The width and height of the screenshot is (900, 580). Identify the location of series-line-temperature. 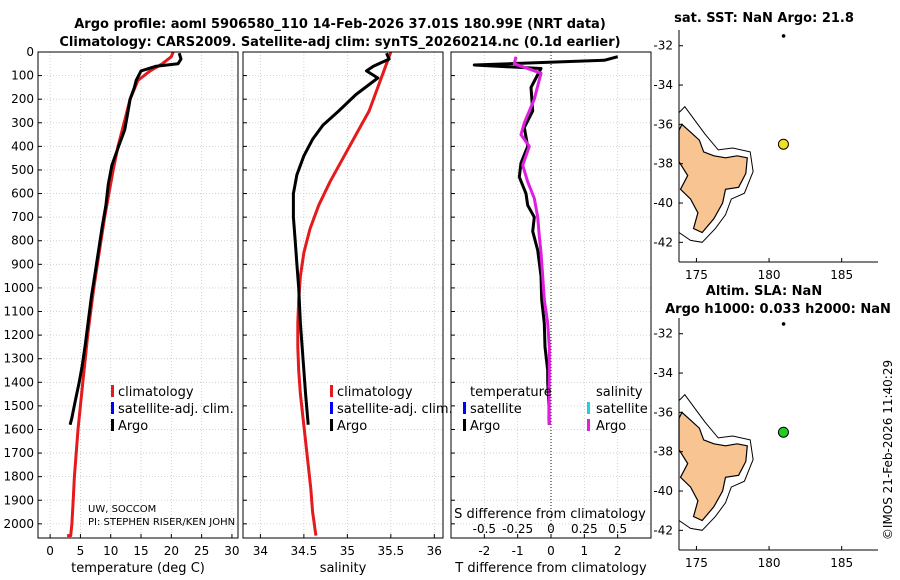
(545, 240).